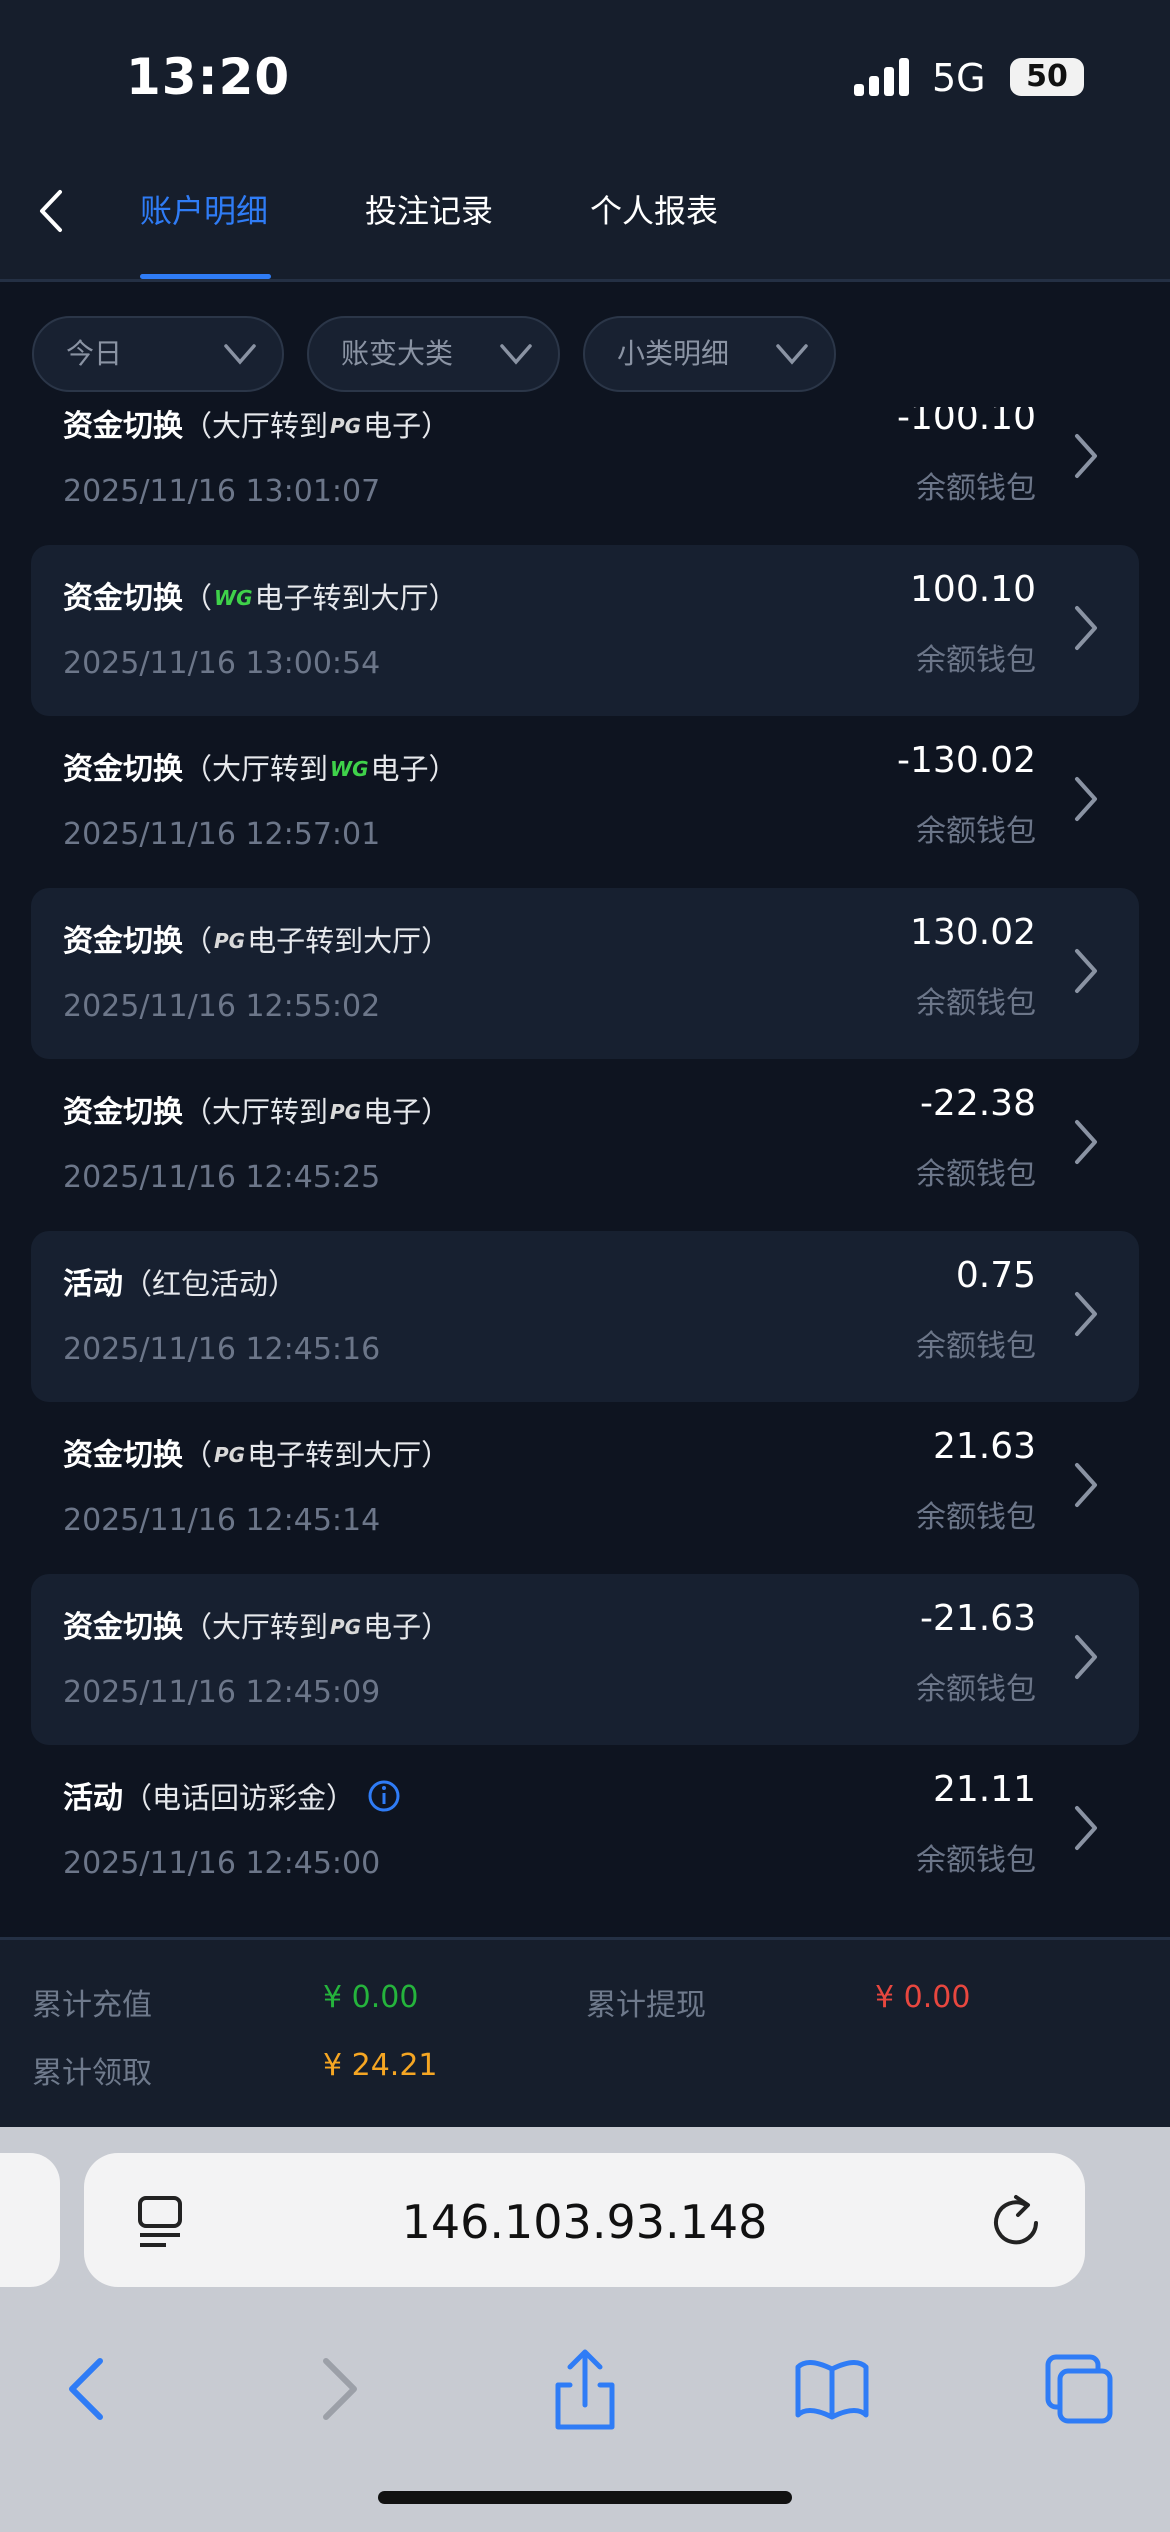 Image resolution: width=1170 pixels, height=2532 pixels. What do you see at coordinates (973, 589) in the screenshot?
I see `record-amount: 100.10` at bounding box center [973, 589].